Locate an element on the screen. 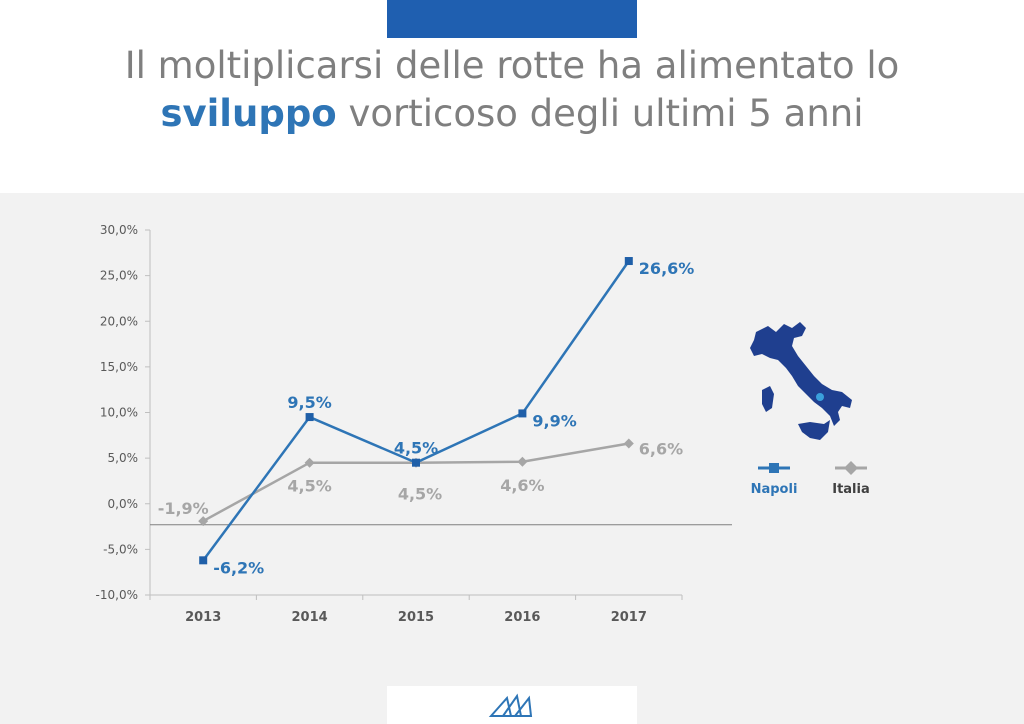  x-tick-label: 2013 is located at coordinates (203, 617).